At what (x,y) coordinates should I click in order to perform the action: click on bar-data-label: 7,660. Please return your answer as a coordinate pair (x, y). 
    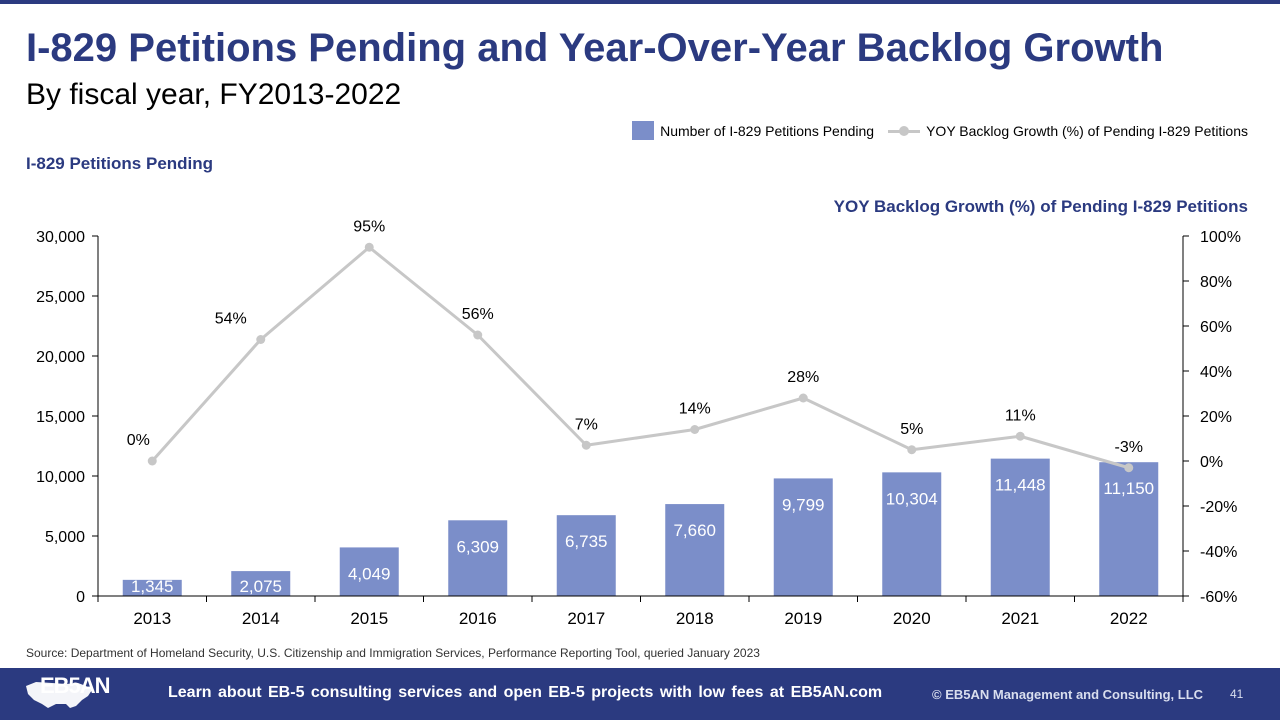
    Looking at the image, I should click on (694, 530).